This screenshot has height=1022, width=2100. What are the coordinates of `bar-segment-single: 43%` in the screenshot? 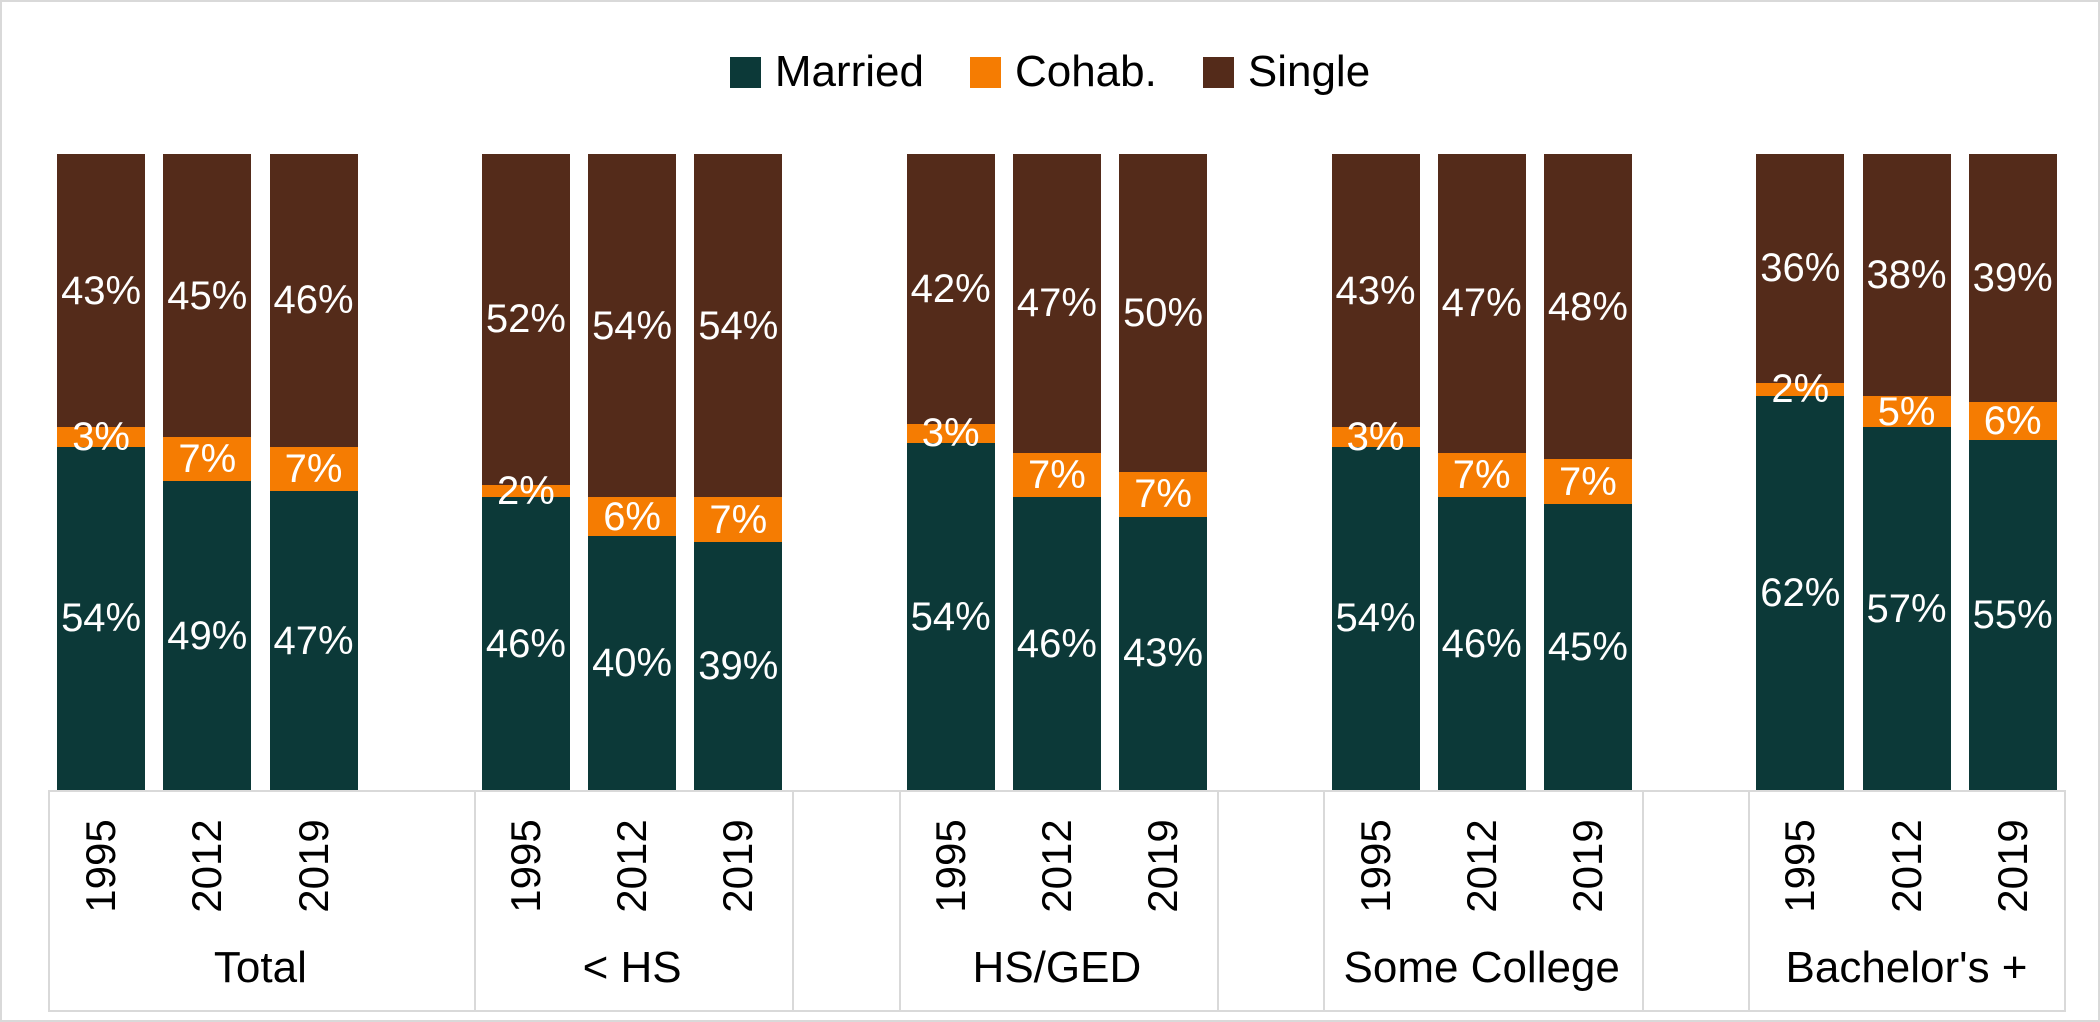 It's located at (101, 291).